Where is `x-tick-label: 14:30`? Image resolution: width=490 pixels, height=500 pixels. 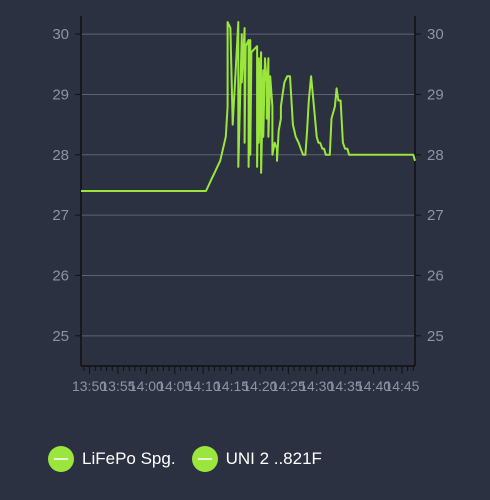
x-tick-label: 14:30 is located at coordinates (316, 386).